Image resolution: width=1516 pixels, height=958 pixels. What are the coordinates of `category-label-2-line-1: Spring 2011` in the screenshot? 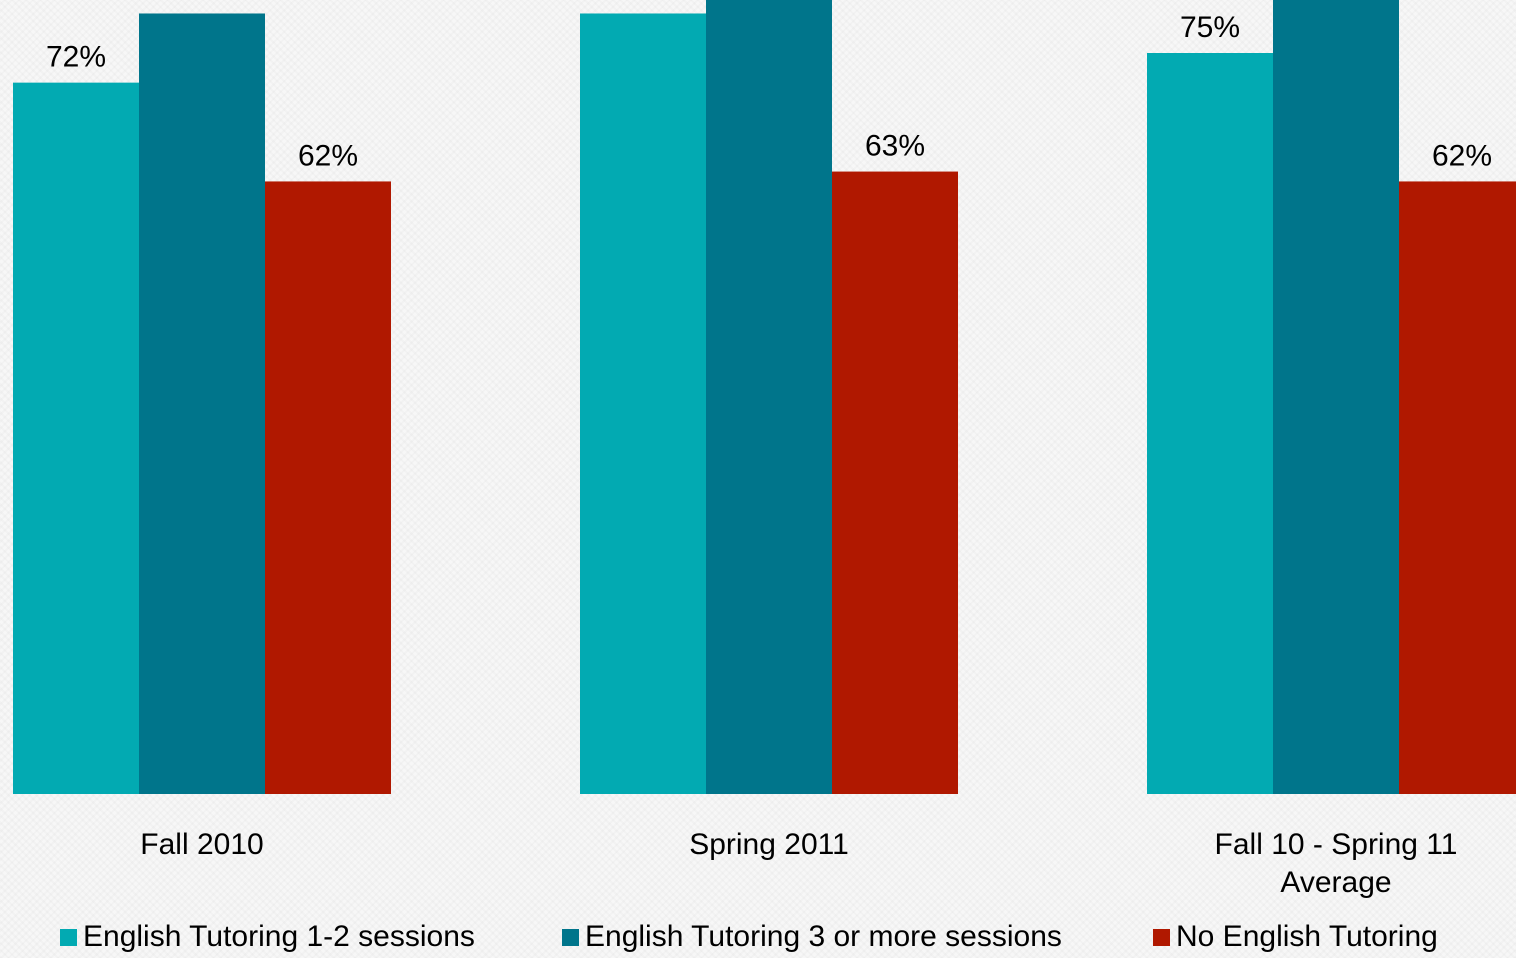 It's located at (769, 844).